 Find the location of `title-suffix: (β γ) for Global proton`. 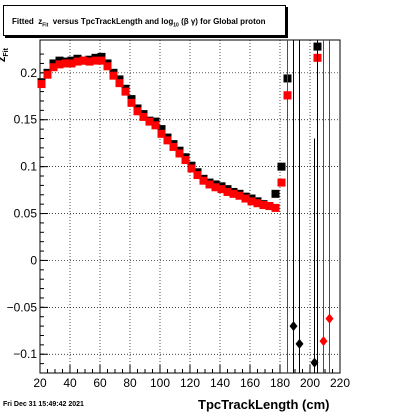

title-suffix: (β γ) for Global proton is located at coordinates (223, 21).